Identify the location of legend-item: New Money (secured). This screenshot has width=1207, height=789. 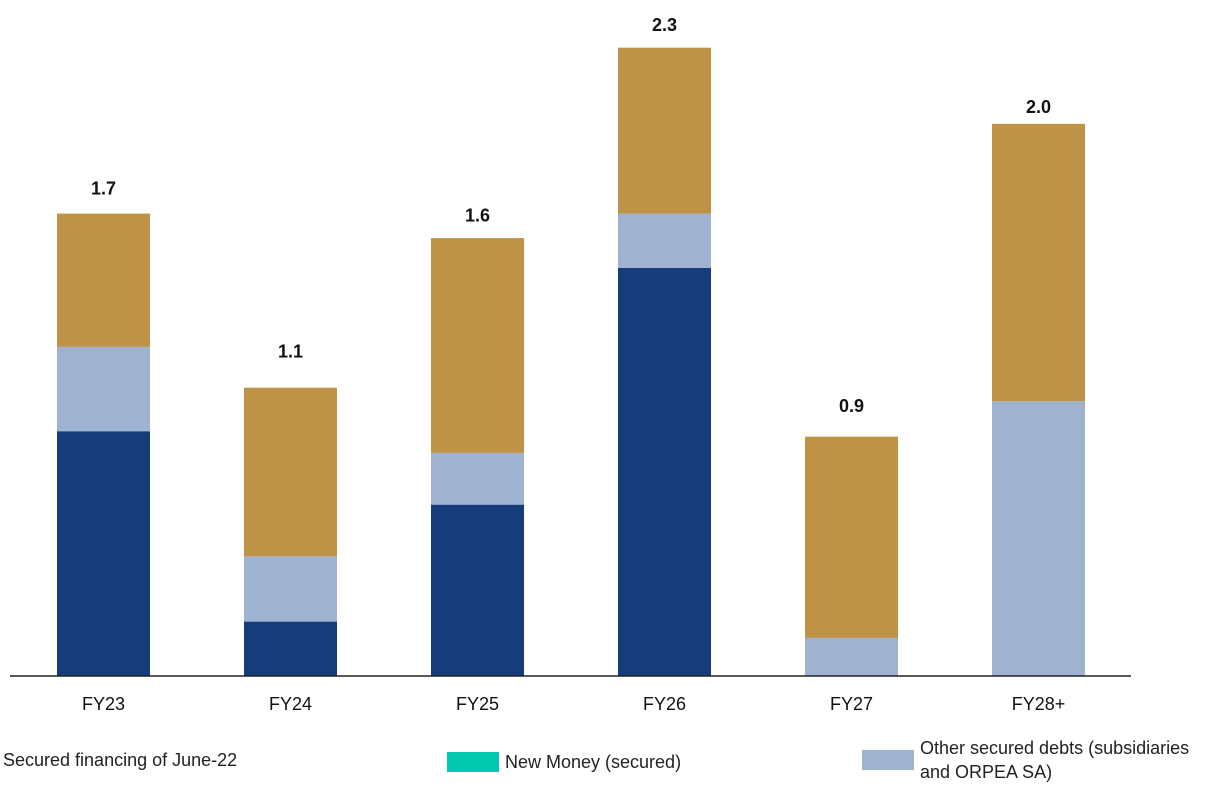
(564, 762).